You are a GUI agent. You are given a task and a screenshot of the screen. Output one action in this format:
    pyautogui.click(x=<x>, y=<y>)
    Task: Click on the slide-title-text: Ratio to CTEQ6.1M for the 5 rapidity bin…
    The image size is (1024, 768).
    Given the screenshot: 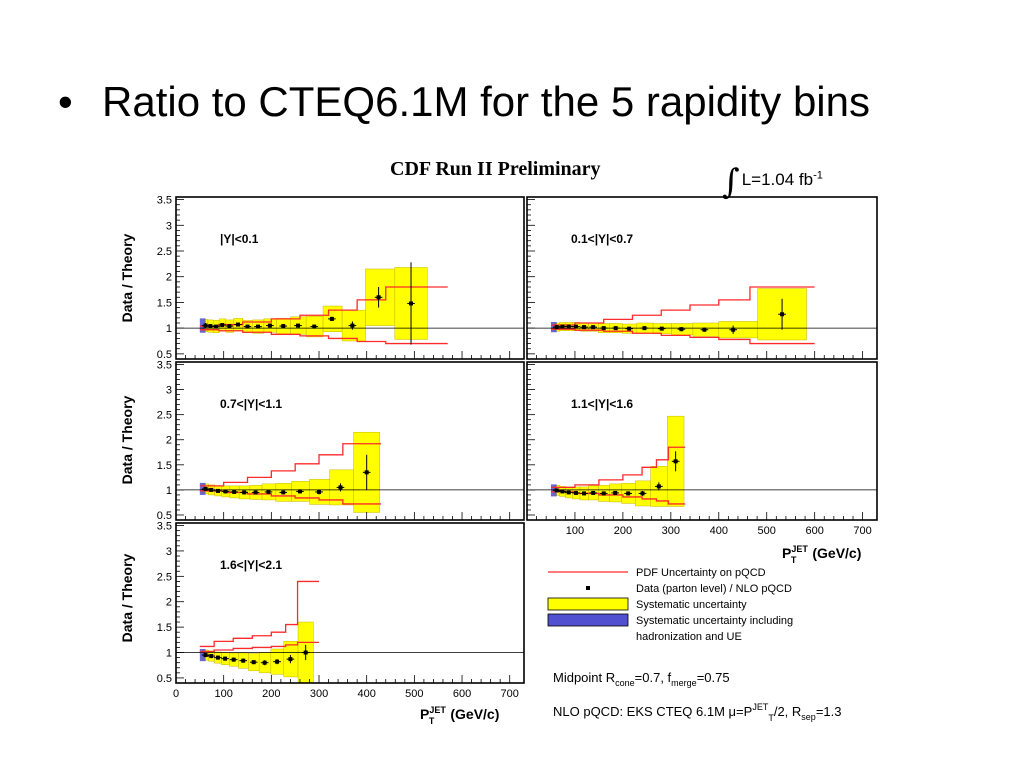 What is the action you would take?
    pyautogui.click(x=486, y=101)
    